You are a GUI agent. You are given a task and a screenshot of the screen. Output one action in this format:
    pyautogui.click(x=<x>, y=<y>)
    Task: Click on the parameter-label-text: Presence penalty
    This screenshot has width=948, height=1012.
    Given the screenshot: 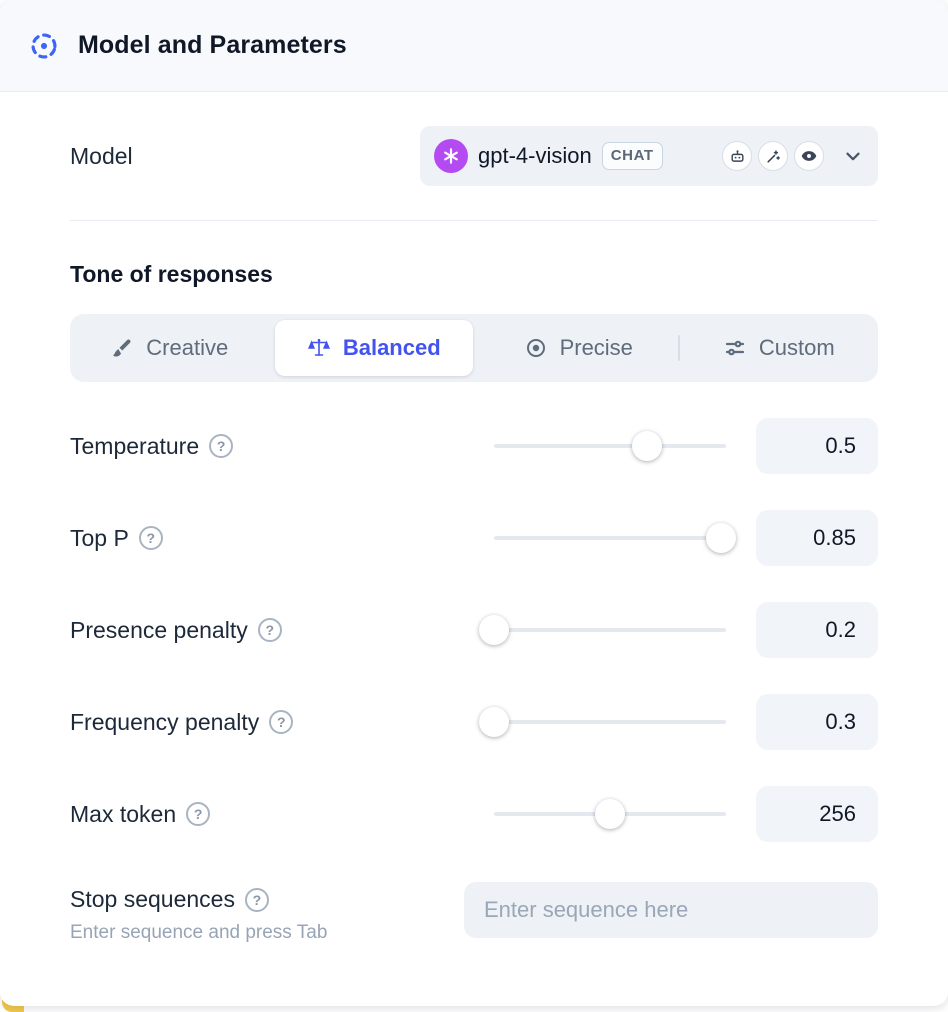 What is the action you would take?
    pyautogui.click(x=159, y=629)
    